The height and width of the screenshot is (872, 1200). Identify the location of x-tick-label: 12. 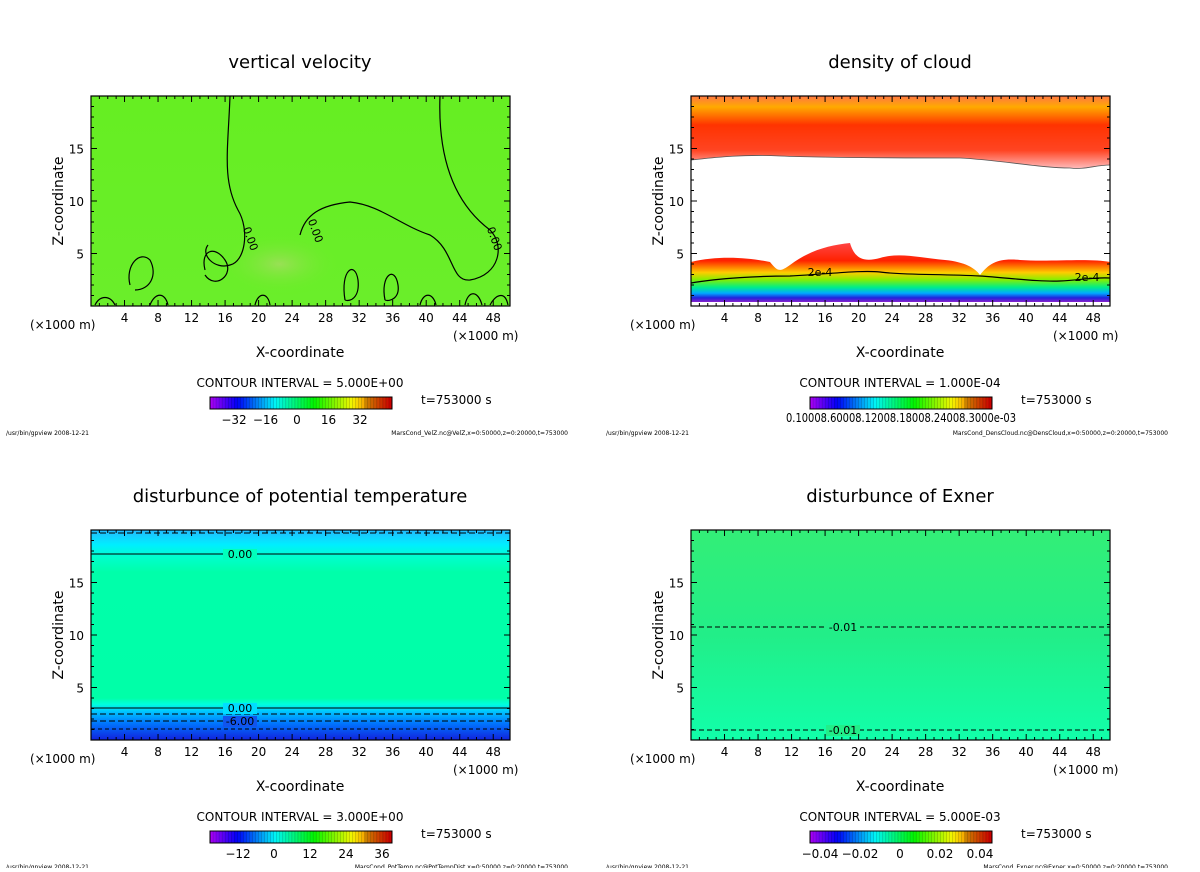
(791, 752).